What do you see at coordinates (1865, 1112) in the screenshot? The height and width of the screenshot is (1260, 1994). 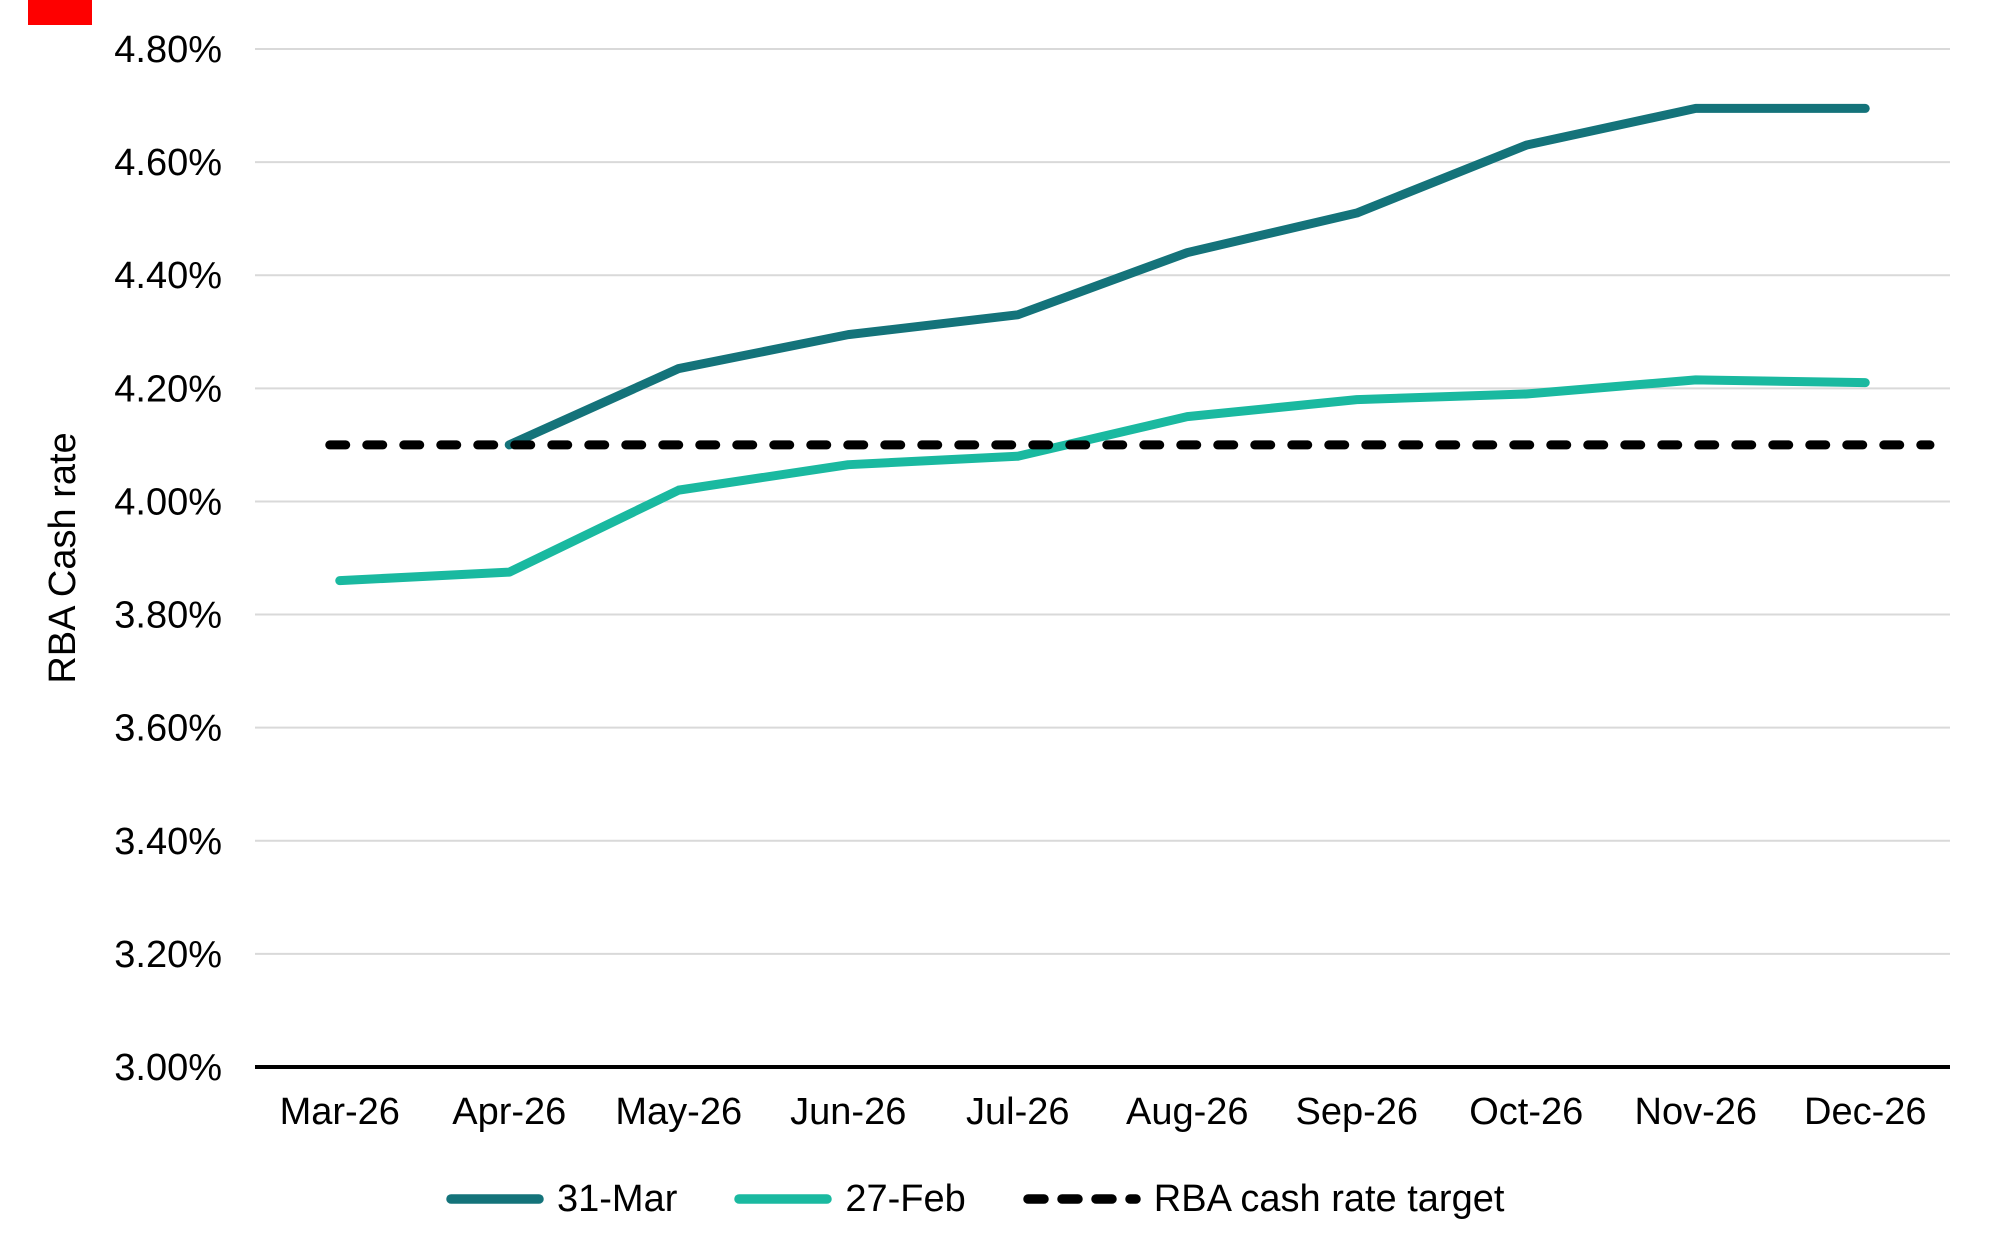 I see `x-tick-label: Dec-26` at bounding box center [1865, 1112].